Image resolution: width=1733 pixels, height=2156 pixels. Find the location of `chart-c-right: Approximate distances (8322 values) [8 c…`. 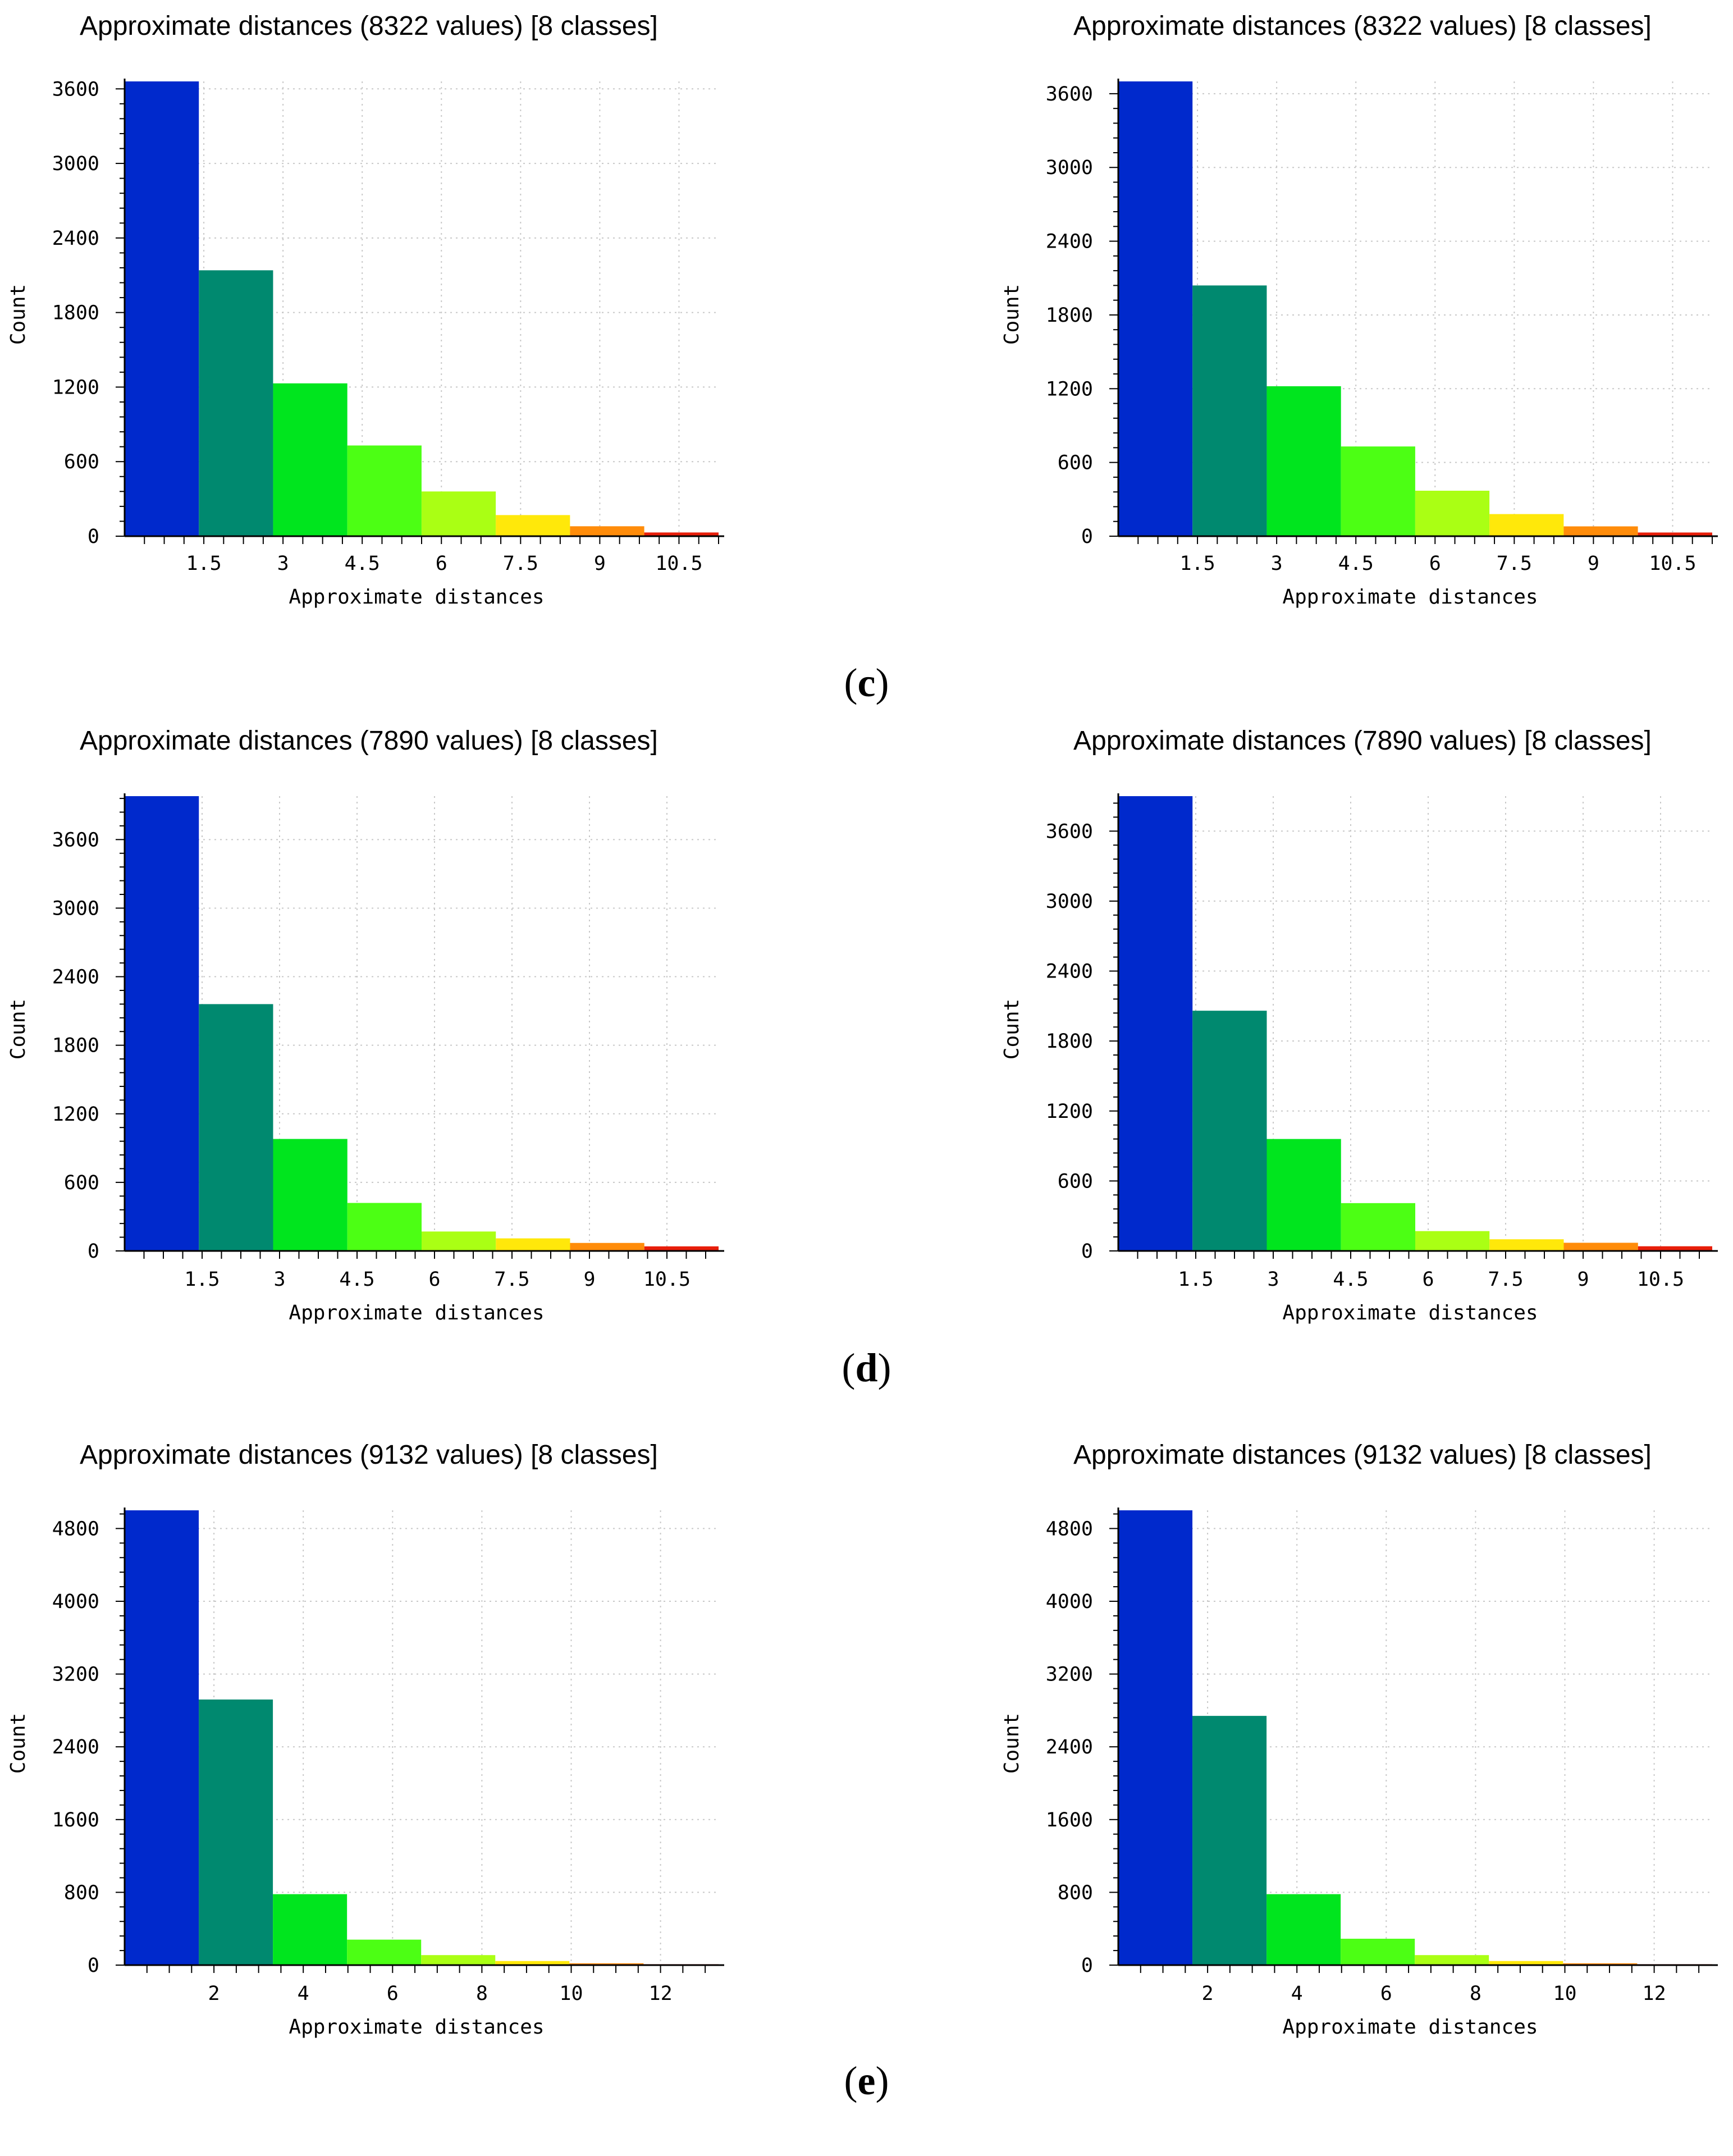

chart-c-right: Approximate distances (8322 values) [8 c… is located at coordinates (1359, 310).